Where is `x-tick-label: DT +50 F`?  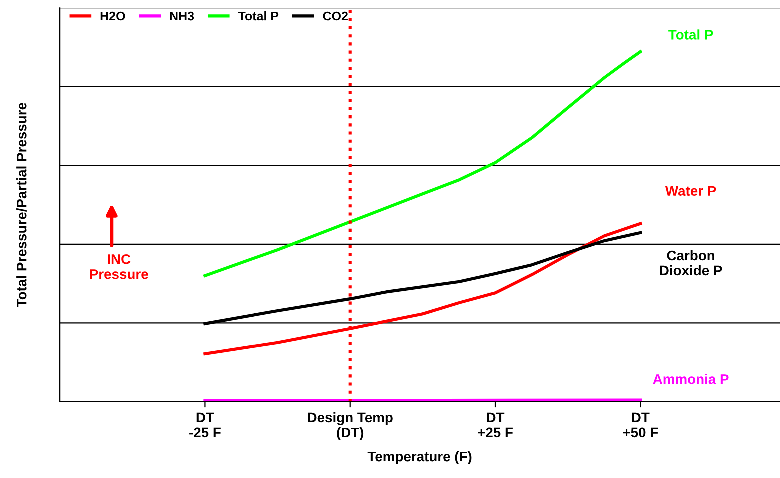
x-tick-label: DT +50 F is located at coordinates (640, 425).